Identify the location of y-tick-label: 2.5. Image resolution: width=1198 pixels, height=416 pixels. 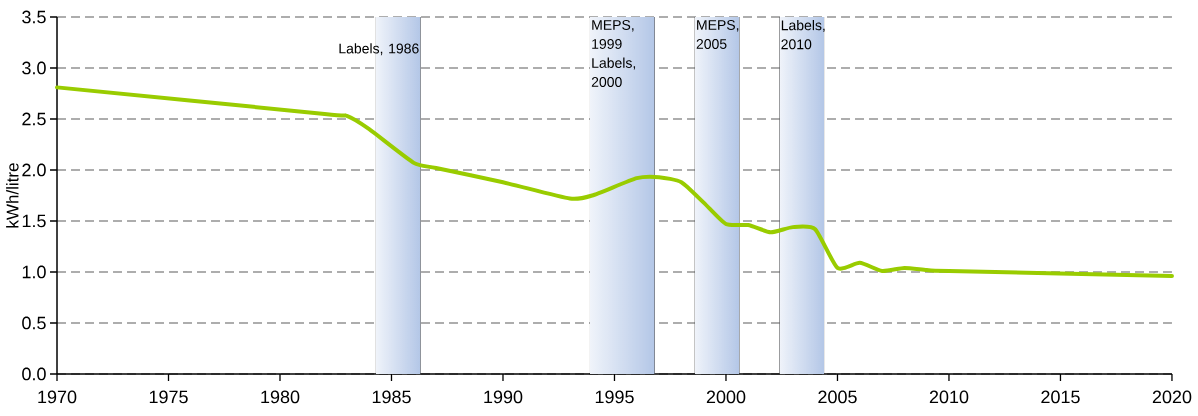
(34, 119).